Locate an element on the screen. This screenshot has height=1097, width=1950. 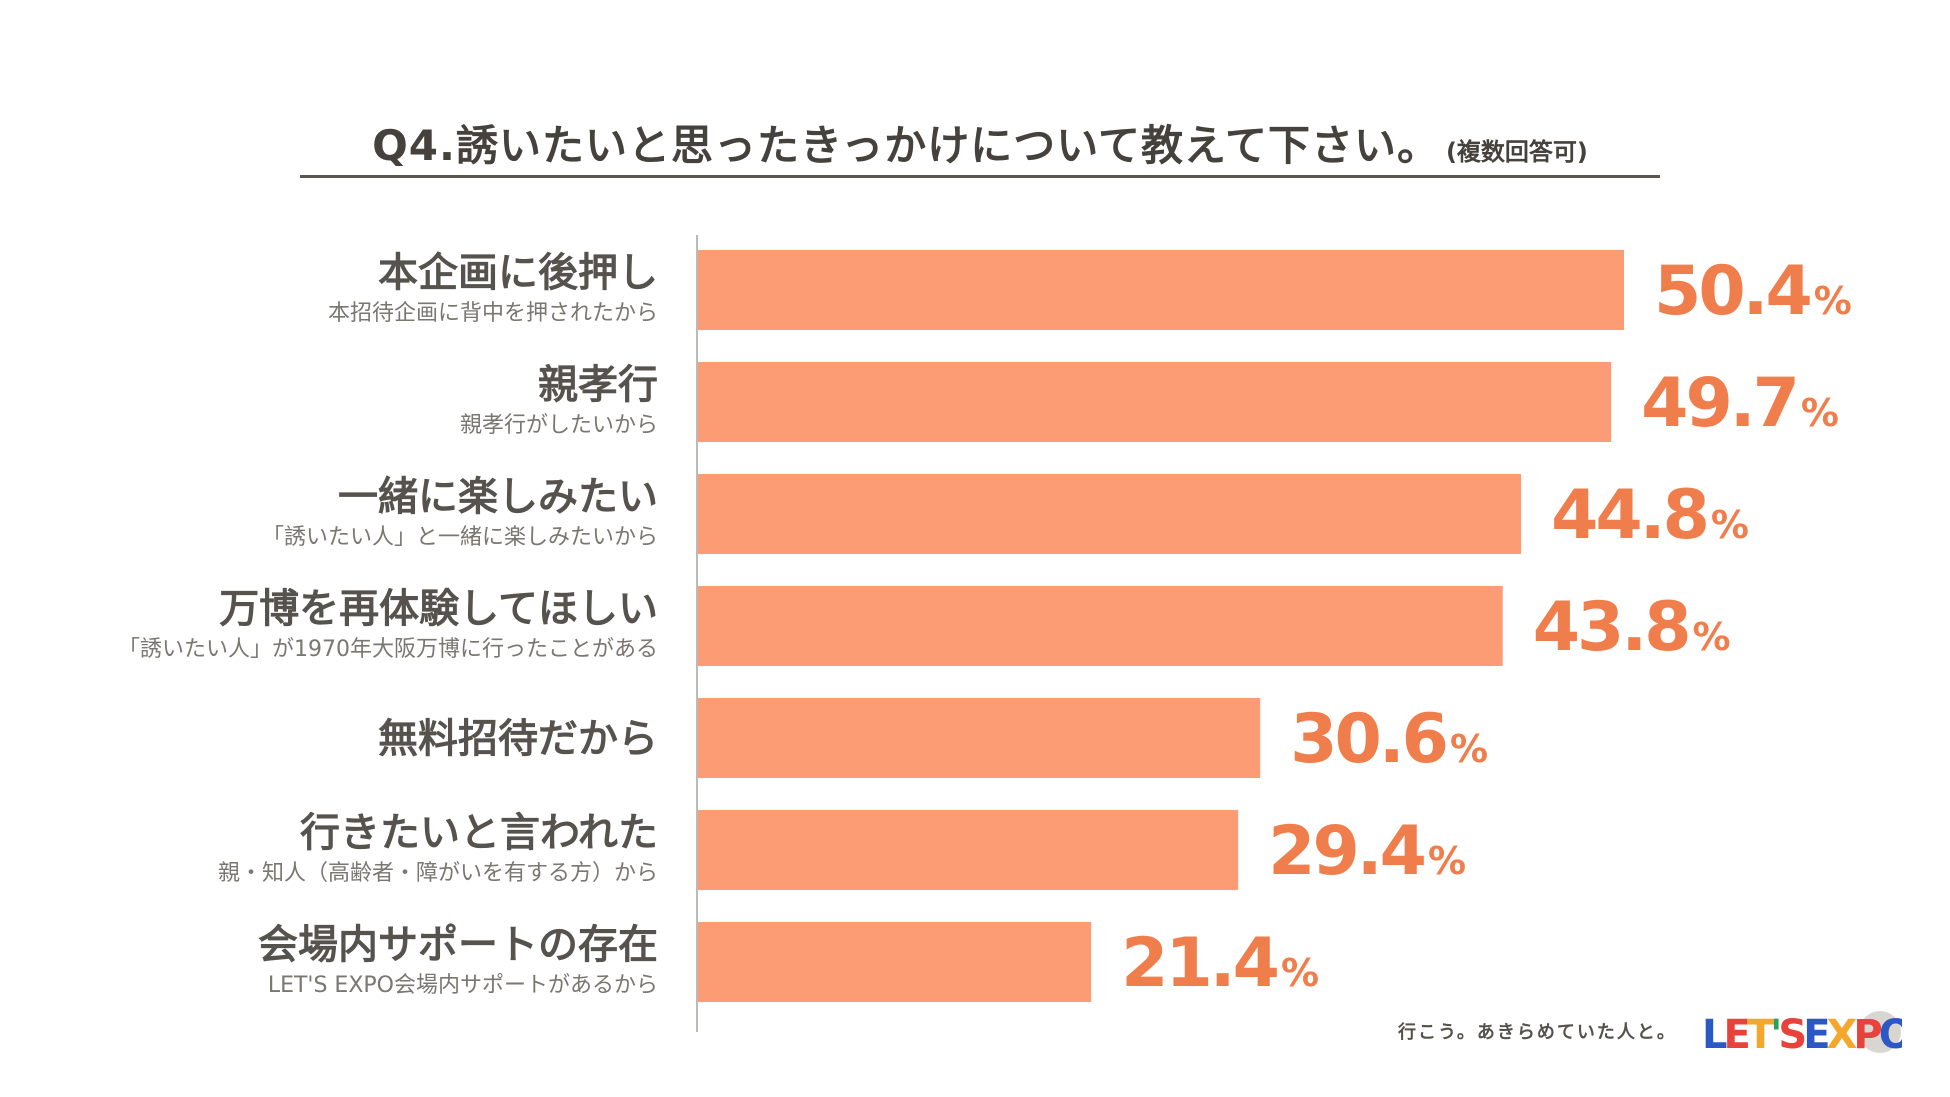
value-label: 49.7% is located at coordinates (1740, 403).